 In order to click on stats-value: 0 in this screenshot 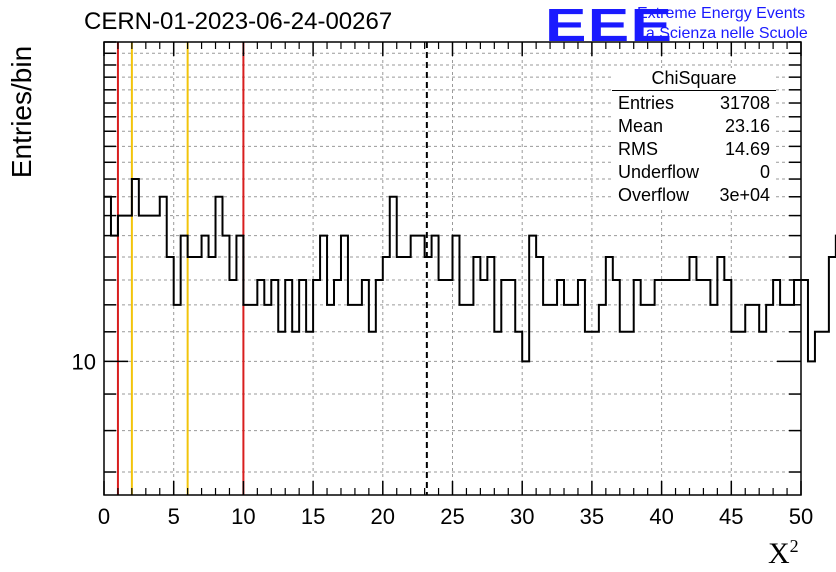, I will do `click(764, 172)`.